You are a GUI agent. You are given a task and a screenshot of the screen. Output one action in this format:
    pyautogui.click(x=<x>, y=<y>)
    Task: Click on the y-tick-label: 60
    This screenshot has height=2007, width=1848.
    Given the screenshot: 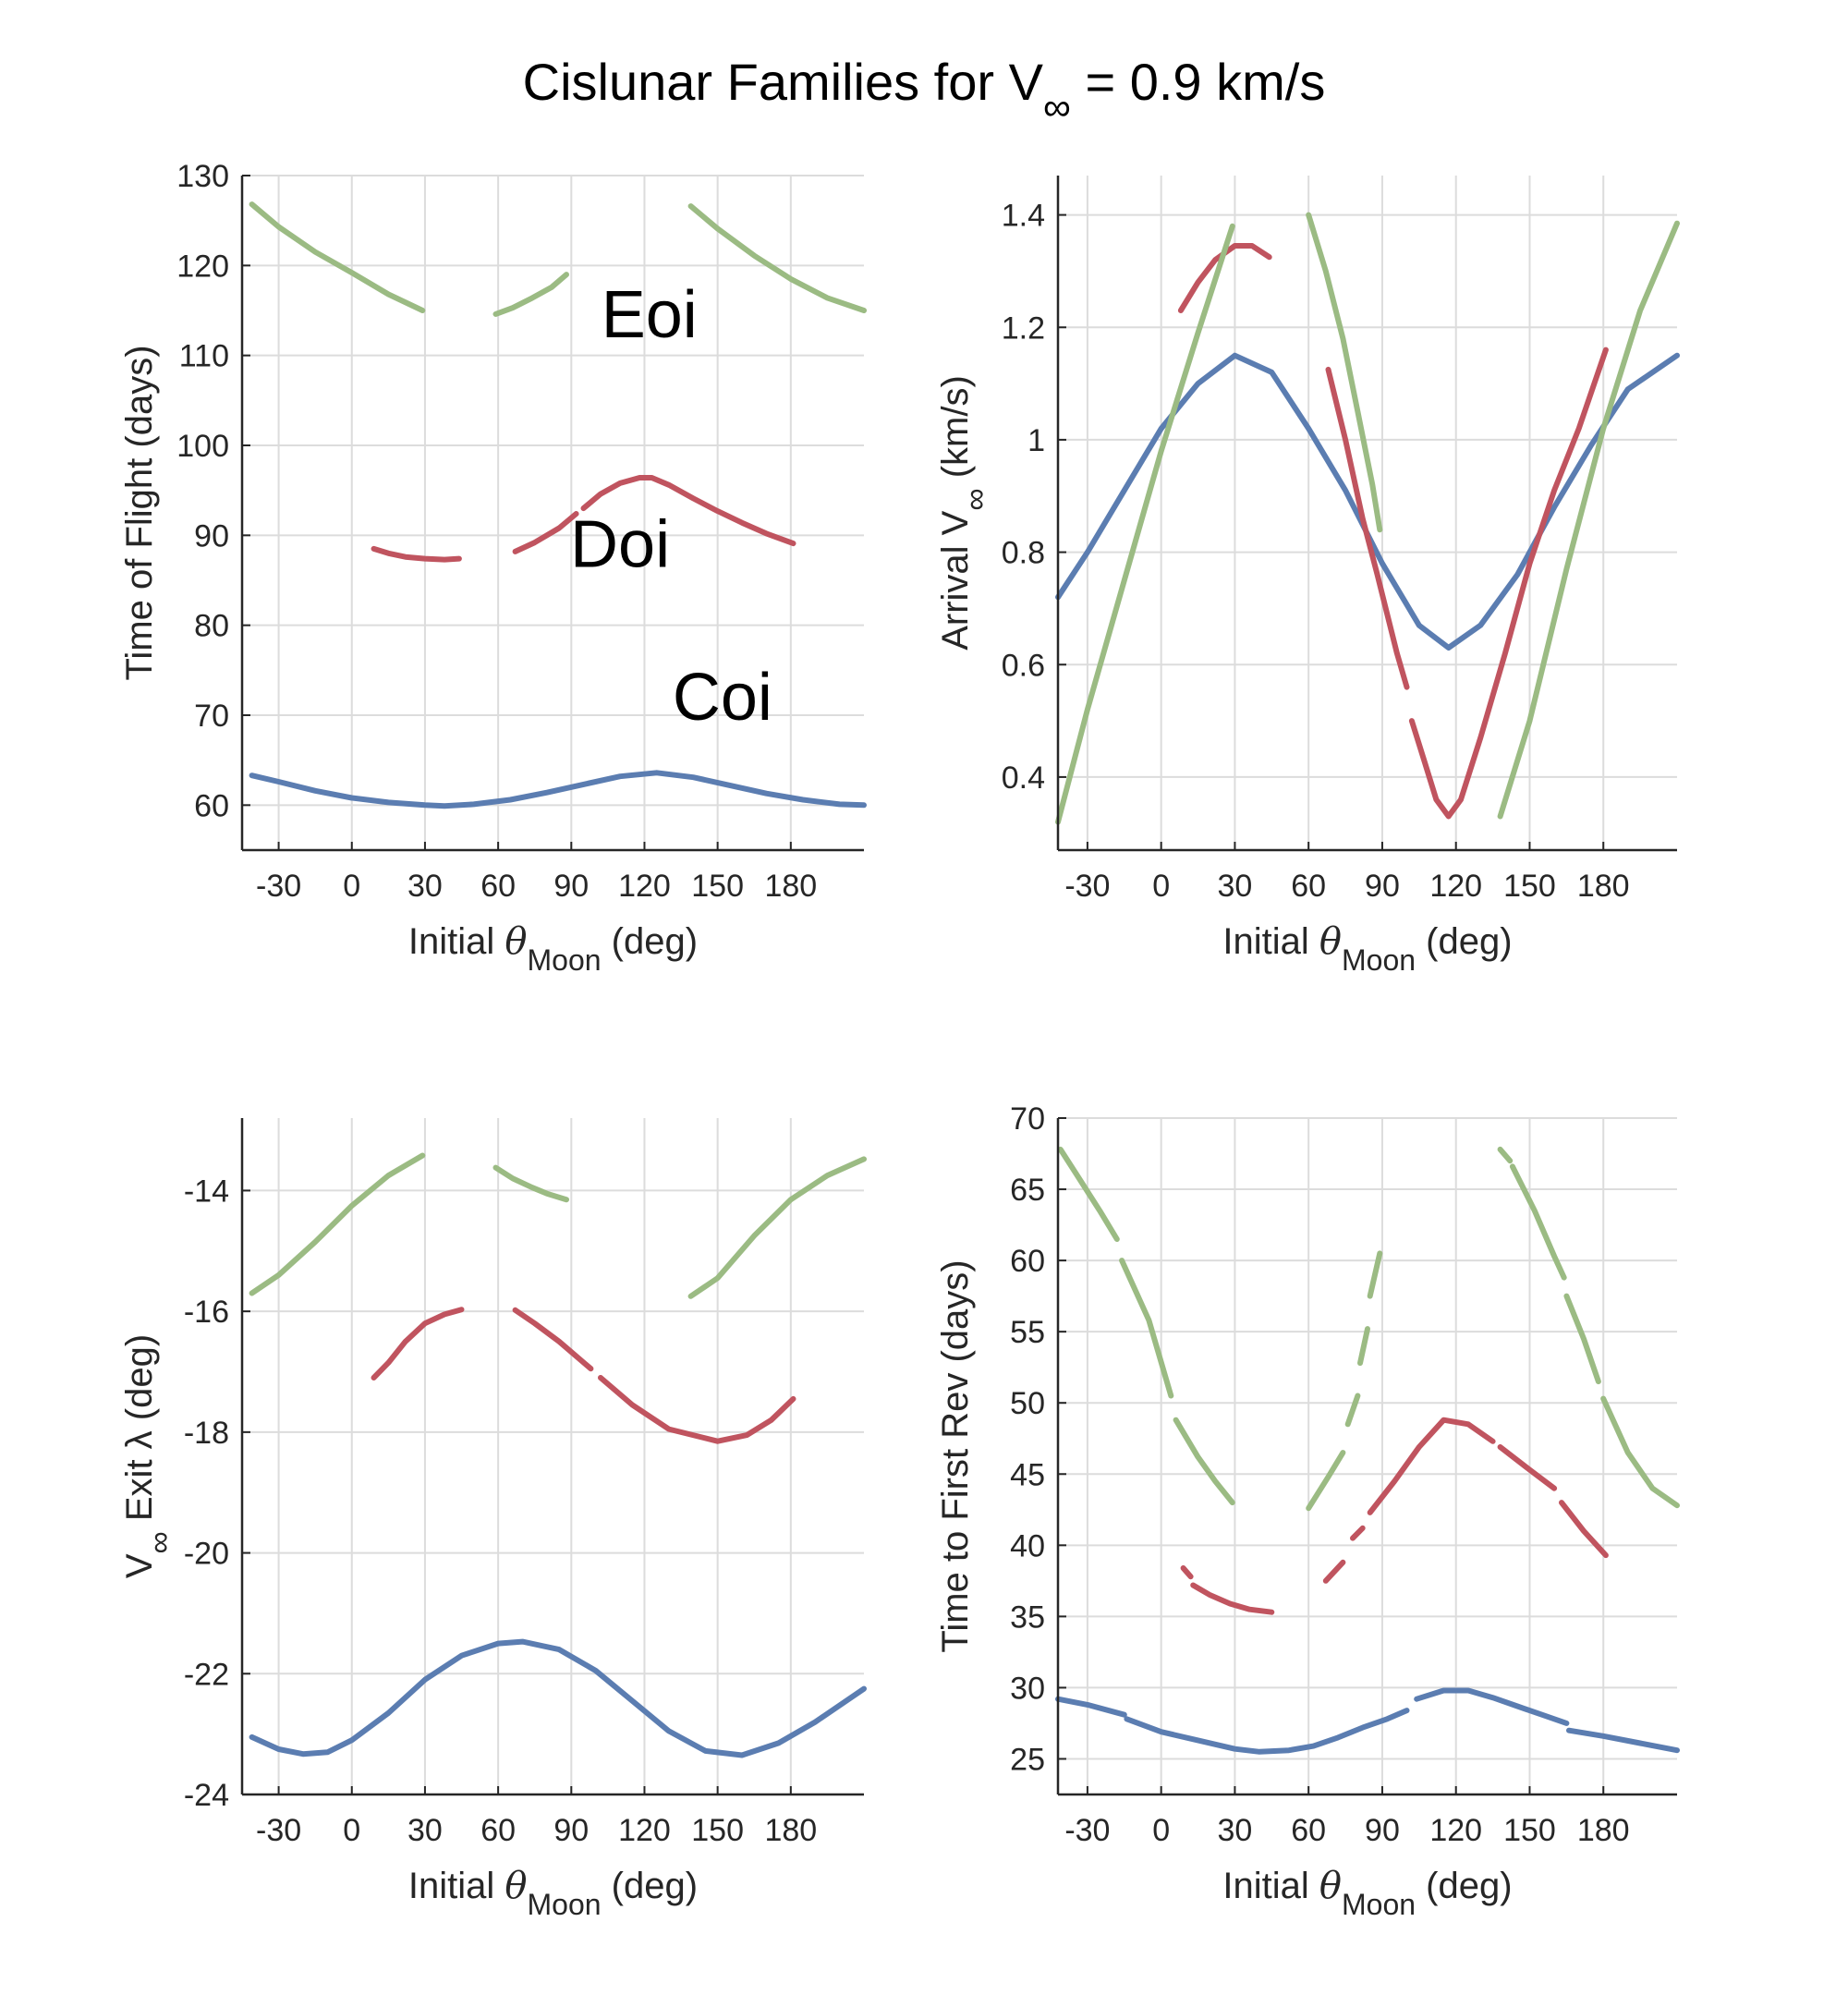 What is the action you would take?
    pyautogui.click(x=211, y=806)
    